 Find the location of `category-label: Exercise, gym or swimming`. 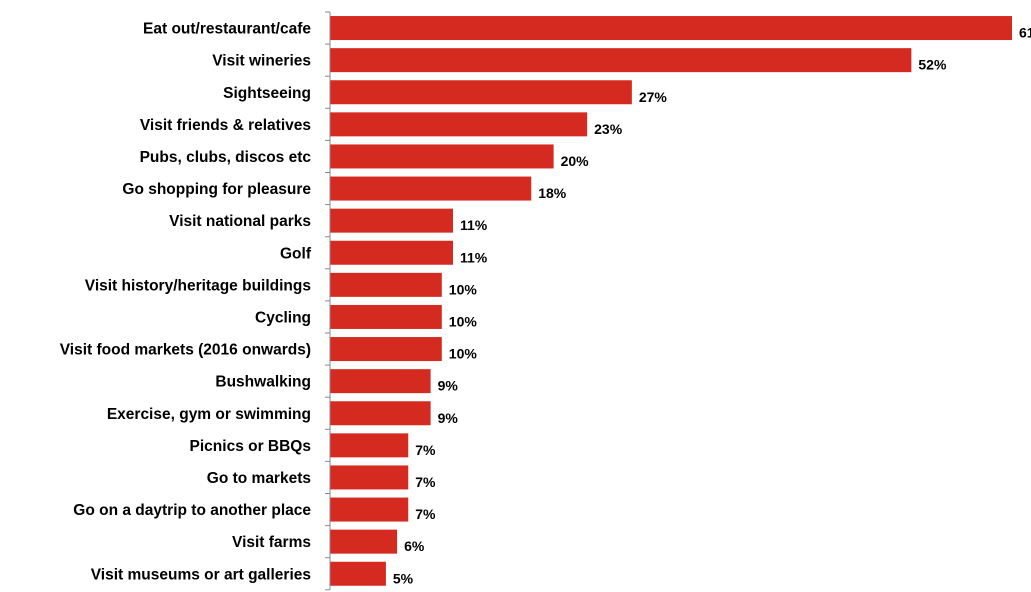

category-label: Exercise, gym or swimming is located at coordinates (209, 414).